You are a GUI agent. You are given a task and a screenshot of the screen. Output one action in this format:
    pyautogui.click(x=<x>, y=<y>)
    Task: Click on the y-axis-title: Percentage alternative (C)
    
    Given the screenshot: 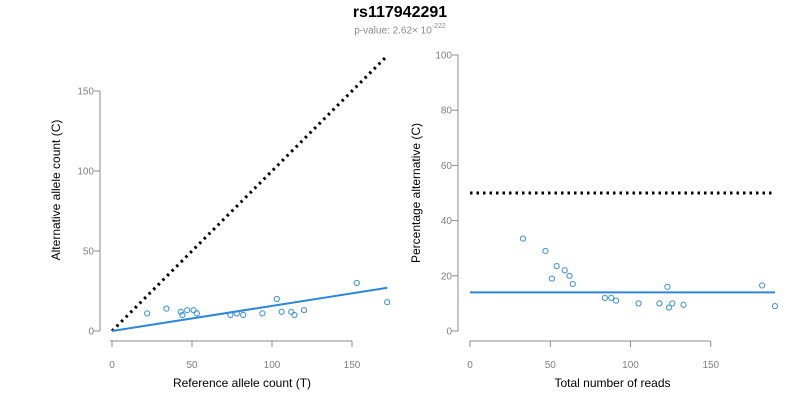 What is the action you would take?
    pyautogui.click(x=416, y=193)
    